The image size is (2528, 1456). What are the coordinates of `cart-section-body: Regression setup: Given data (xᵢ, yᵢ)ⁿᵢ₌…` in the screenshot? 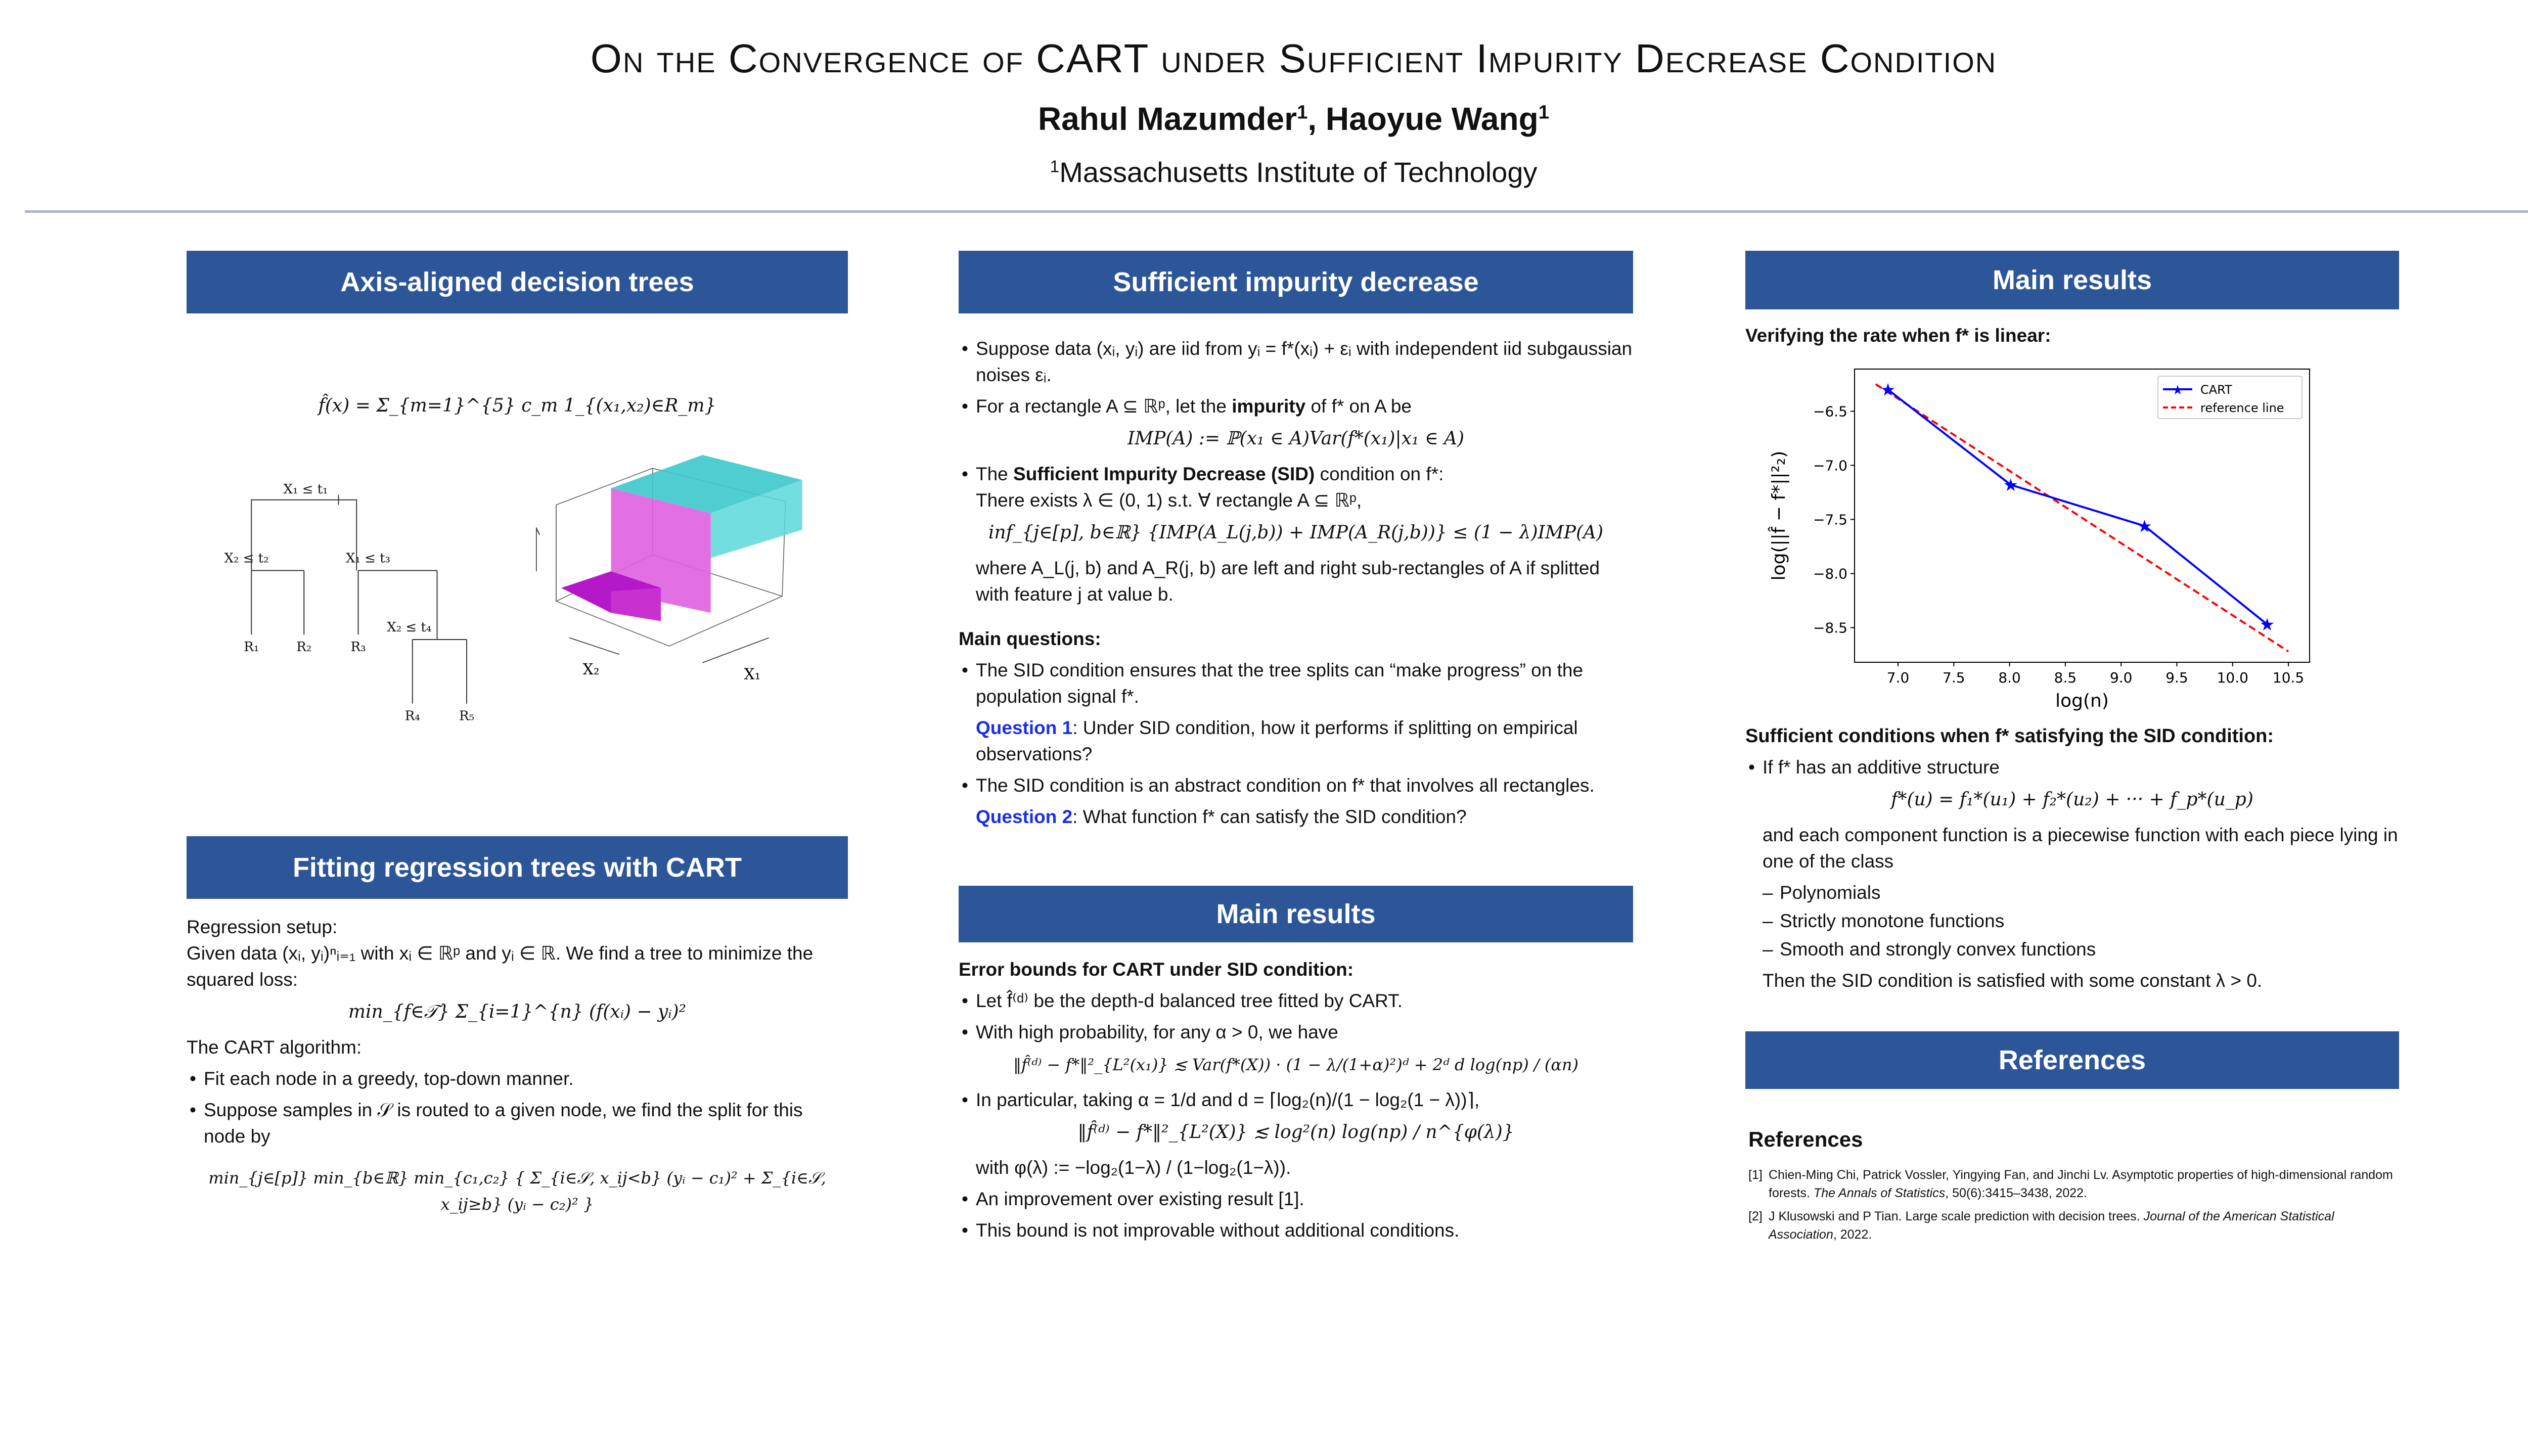 It's located at (518, 1070).